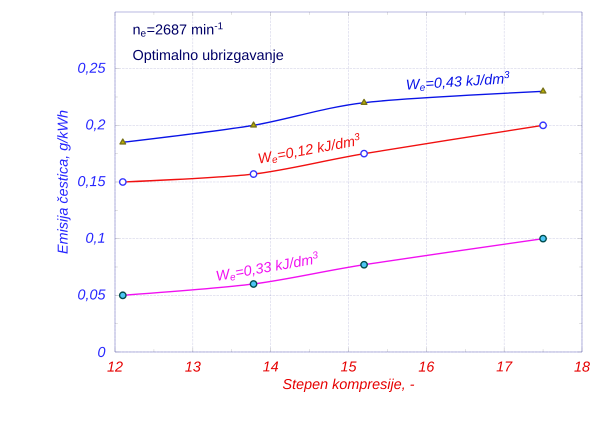 The width and height of the screenshot is (595, 430). Describe the element at coordinates (102, 352) in the screenshot. I see `y-tick-label: 0` at that location.